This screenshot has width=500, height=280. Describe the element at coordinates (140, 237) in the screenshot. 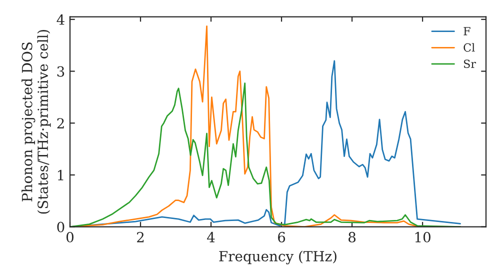

I see `x-tick-label: 2` at that location.